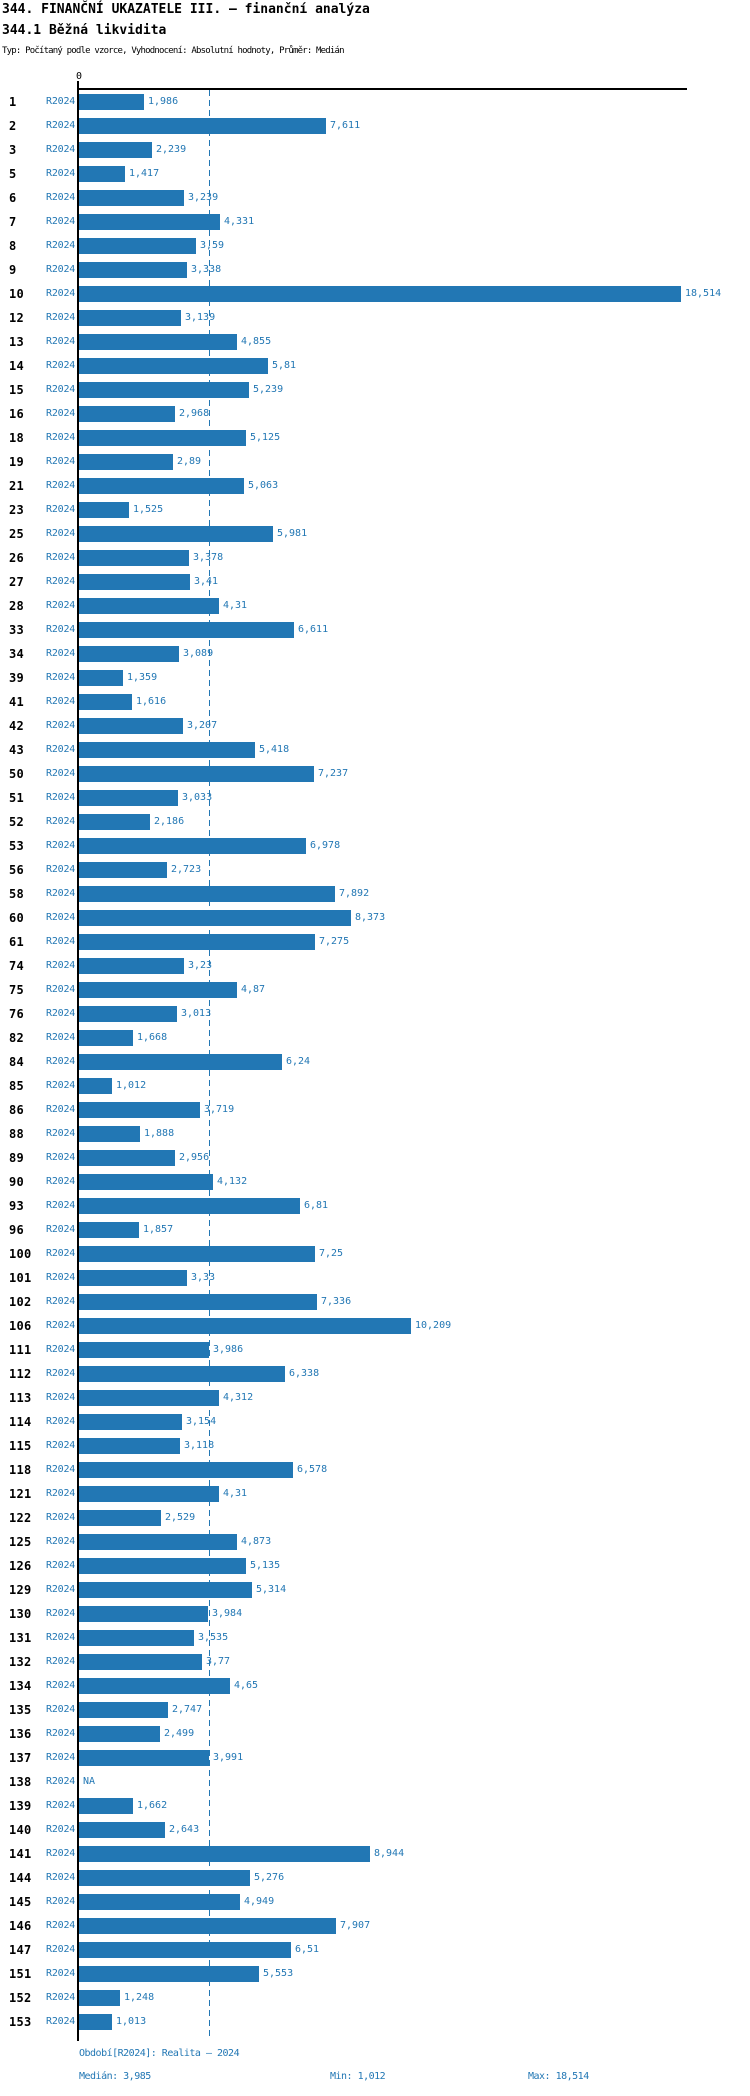 The image size is (750, 2096). Describe the element at coordinates (197, 797) in the screenshot. I see `bar-value-label: 3,033` at that location.